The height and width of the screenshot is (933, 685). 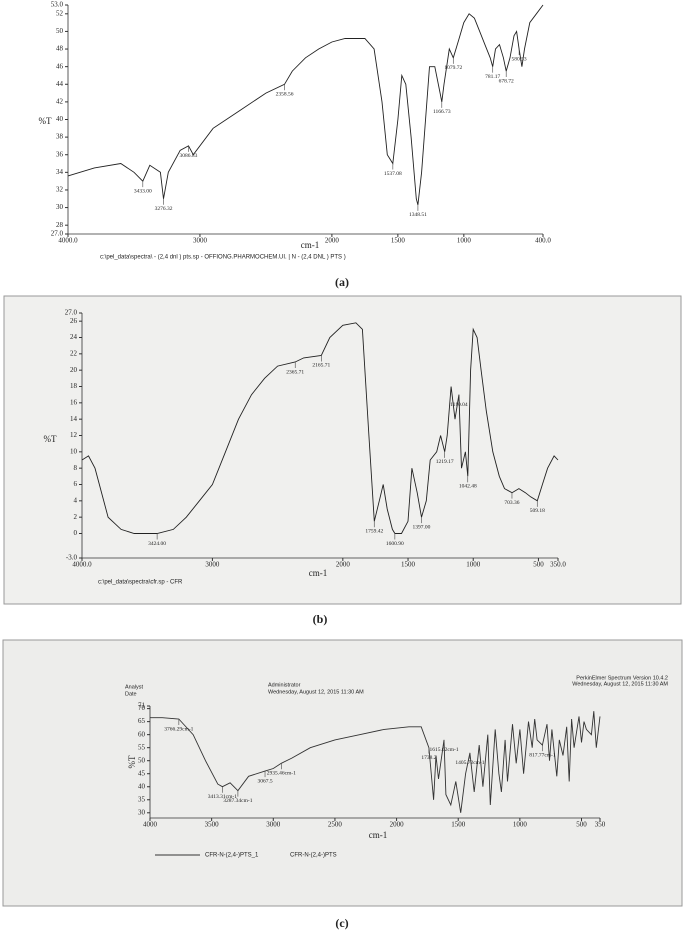 I want to click on peak-label: 3276.32, so click(x=164, y=209).